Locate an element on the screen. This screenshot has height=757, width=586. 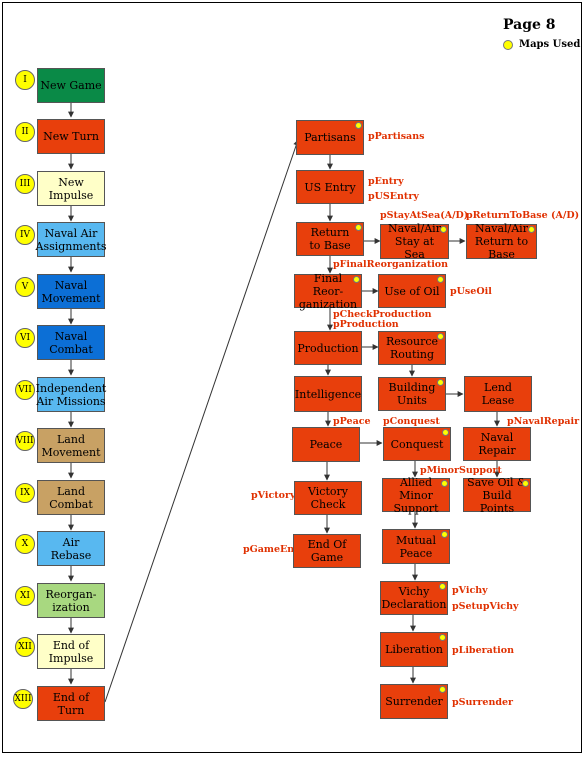
step-label: Naval/Air Return to Base is located at coordinates (501, 241).